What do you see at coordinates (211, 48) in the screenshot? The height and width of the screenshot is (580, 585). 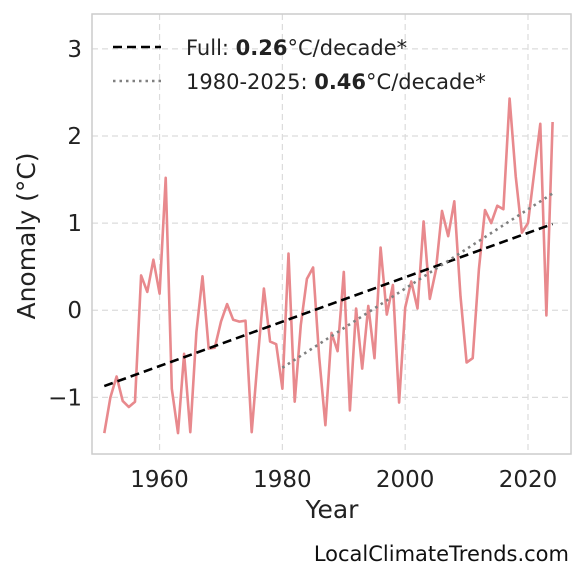 I see `legend-full-prefix: Full:` at bounding box center [211, 48].